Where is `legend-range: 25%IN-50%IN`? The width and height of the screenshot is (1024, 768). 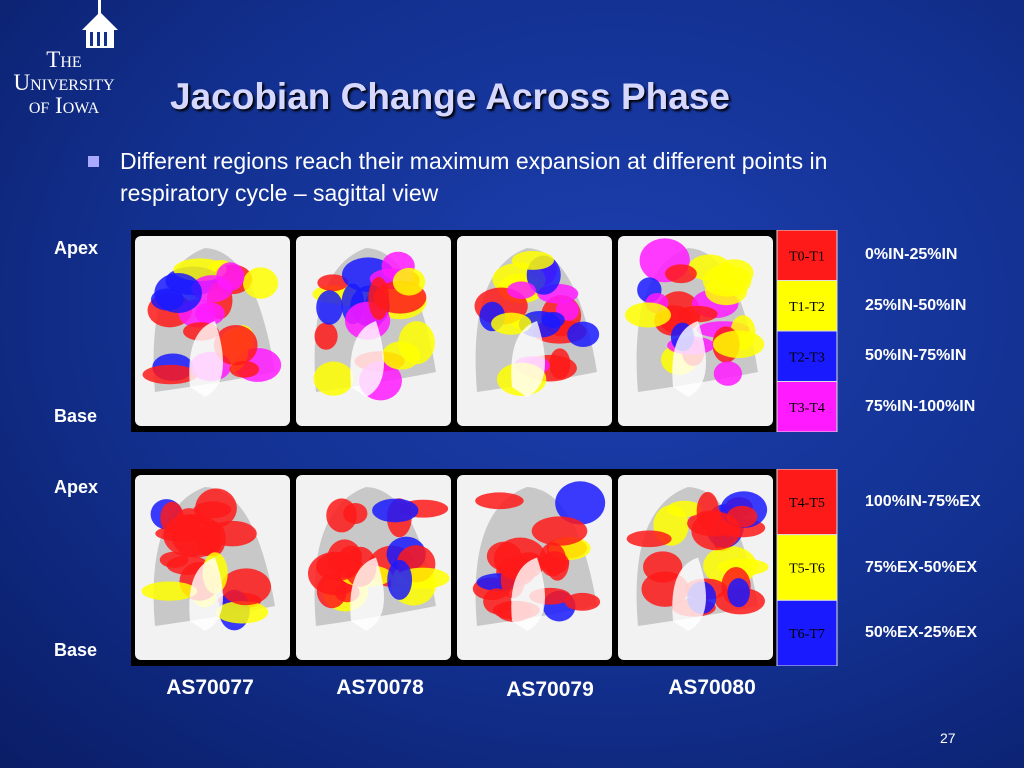
legend-range: 25%IN-50%IN is located at coordinates (916, 305).